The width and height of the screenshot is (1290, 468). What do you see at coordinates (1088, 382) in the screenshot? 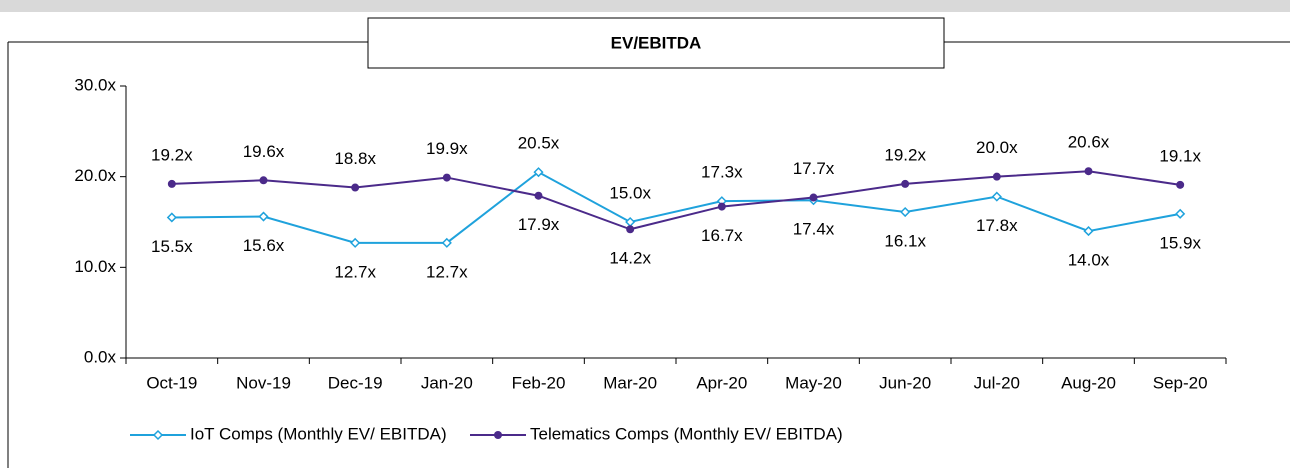
I see `x-tick-label: Aug-20` at bounding box center [1088, 382].